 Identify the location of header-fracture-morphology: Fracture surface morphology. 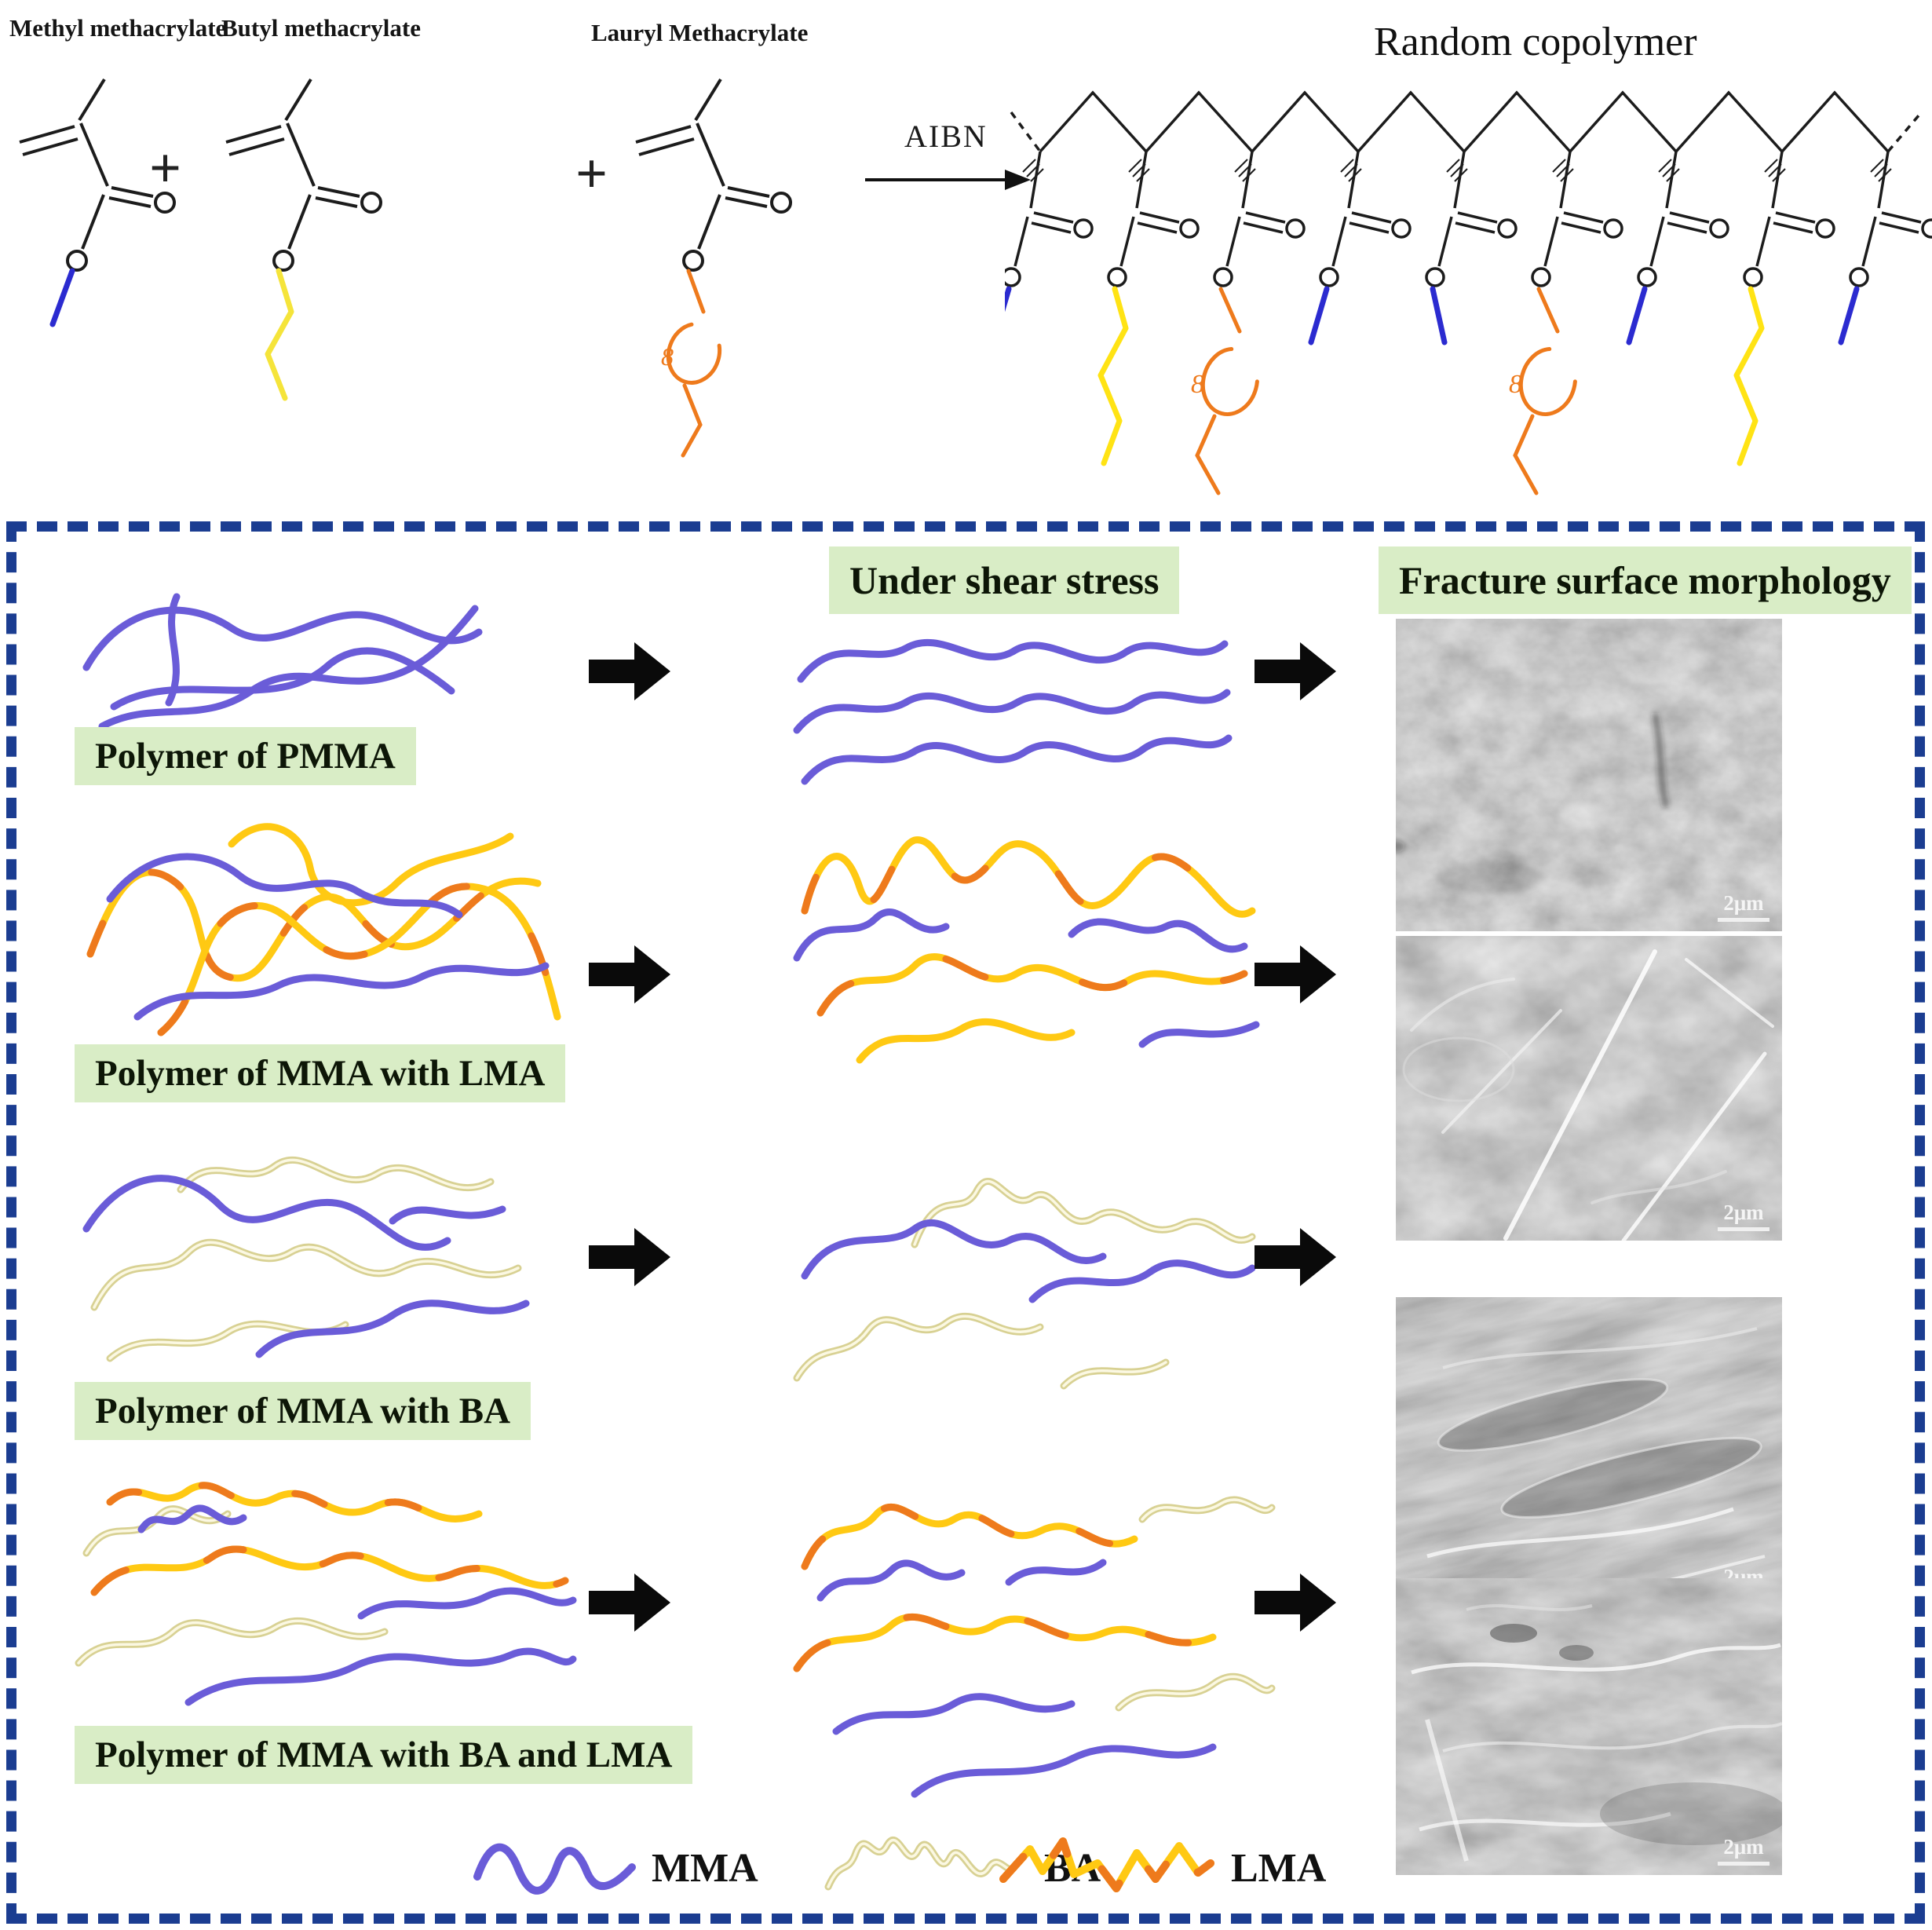
(1645, 580).